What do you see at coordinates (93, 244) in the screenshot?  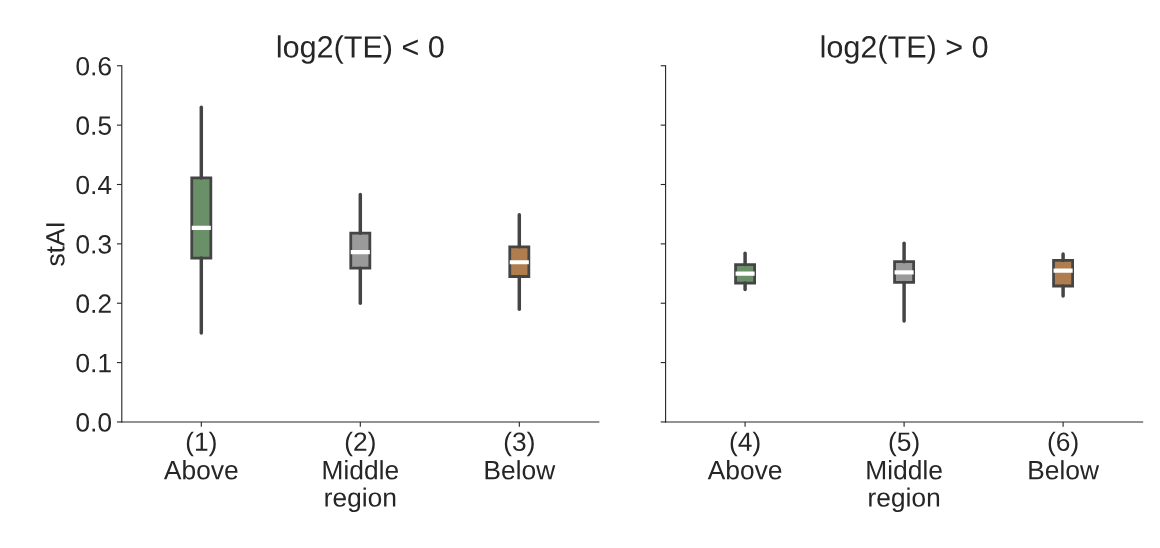 I see `y-tick-label: 0.3` at bounding box center [93, 244].